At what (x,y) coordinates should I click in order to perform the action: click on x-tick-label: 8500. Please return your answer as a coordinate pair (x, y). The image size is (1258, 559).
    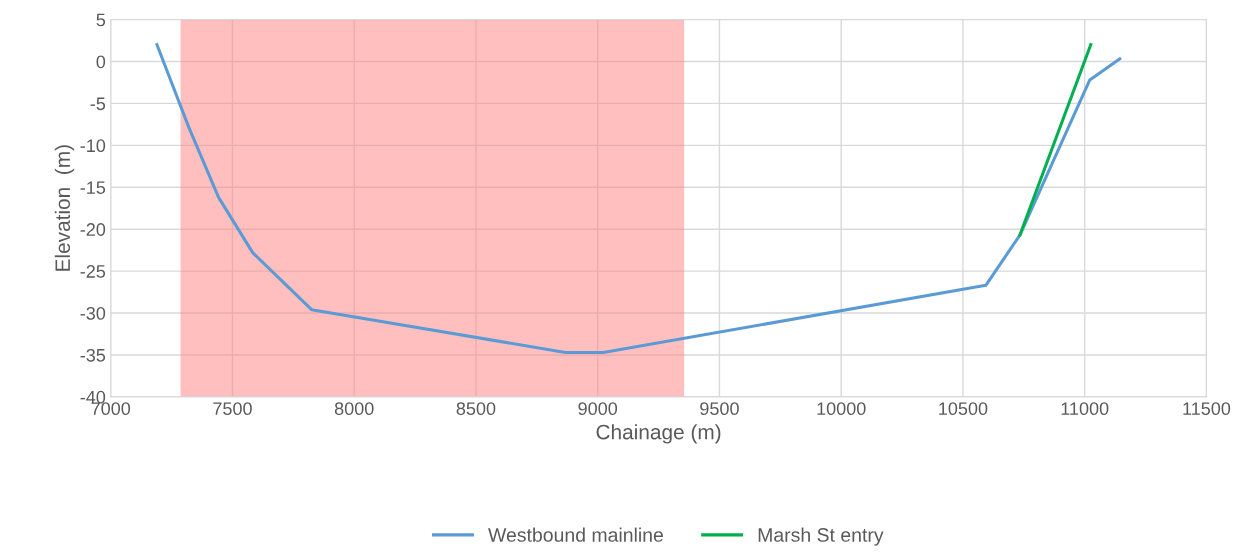
    Looking at the image, I should click on (476, 409).